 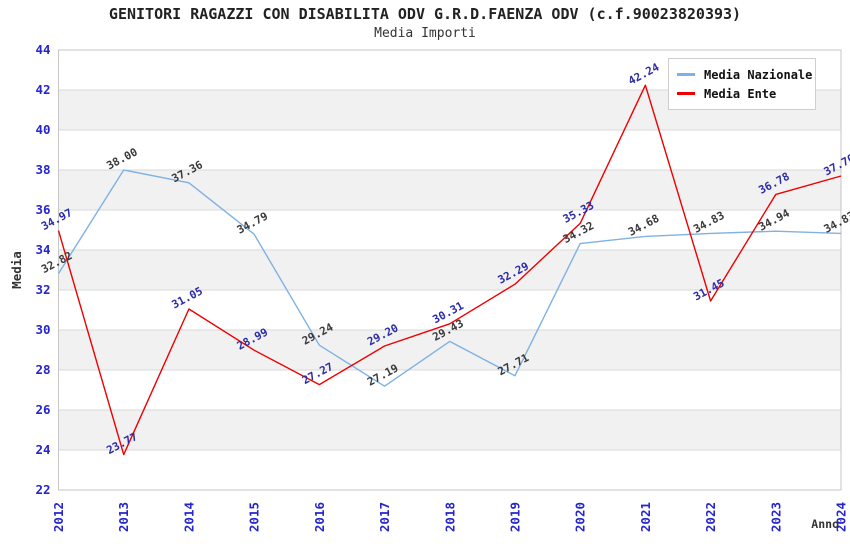 What do you see at coordinates (42, 209) in the screenshot?
I see `y-tick-label: 36` at bounding box center [42, 209].